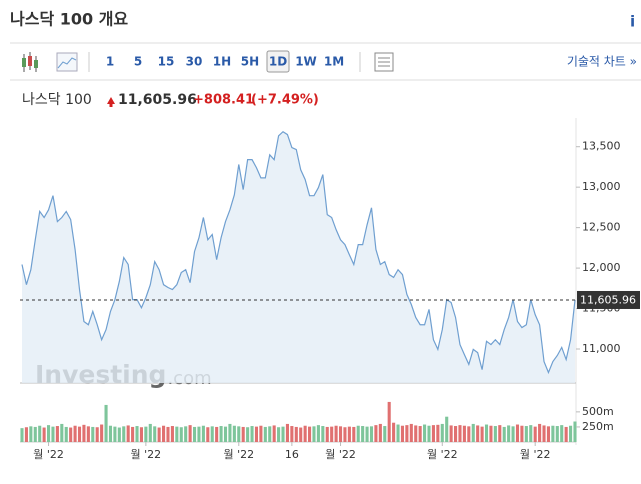 The image size is (641, 484). I want to click on x-tick-label: 16, so click(292, 454).